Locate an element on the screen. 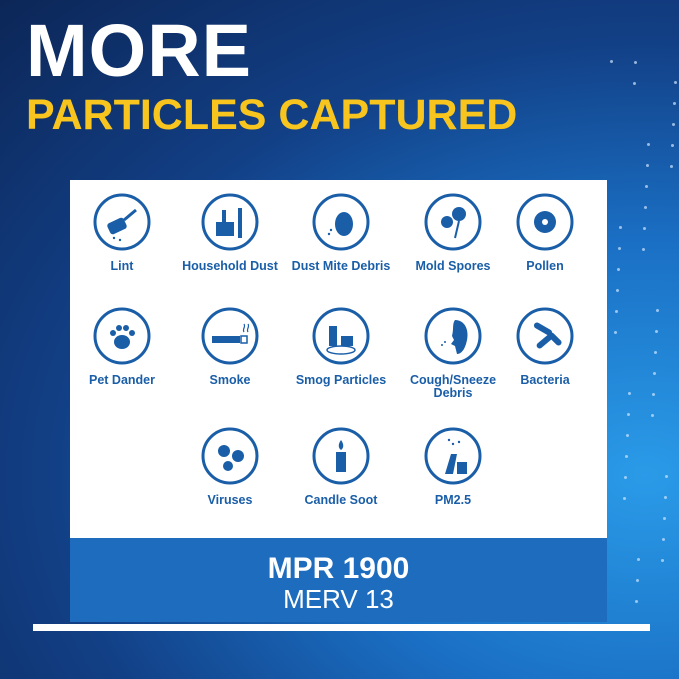 Image resolution: width=679 pixels, height=679 pixels. particle-label: Pollen is located at coordinates (545, 266).